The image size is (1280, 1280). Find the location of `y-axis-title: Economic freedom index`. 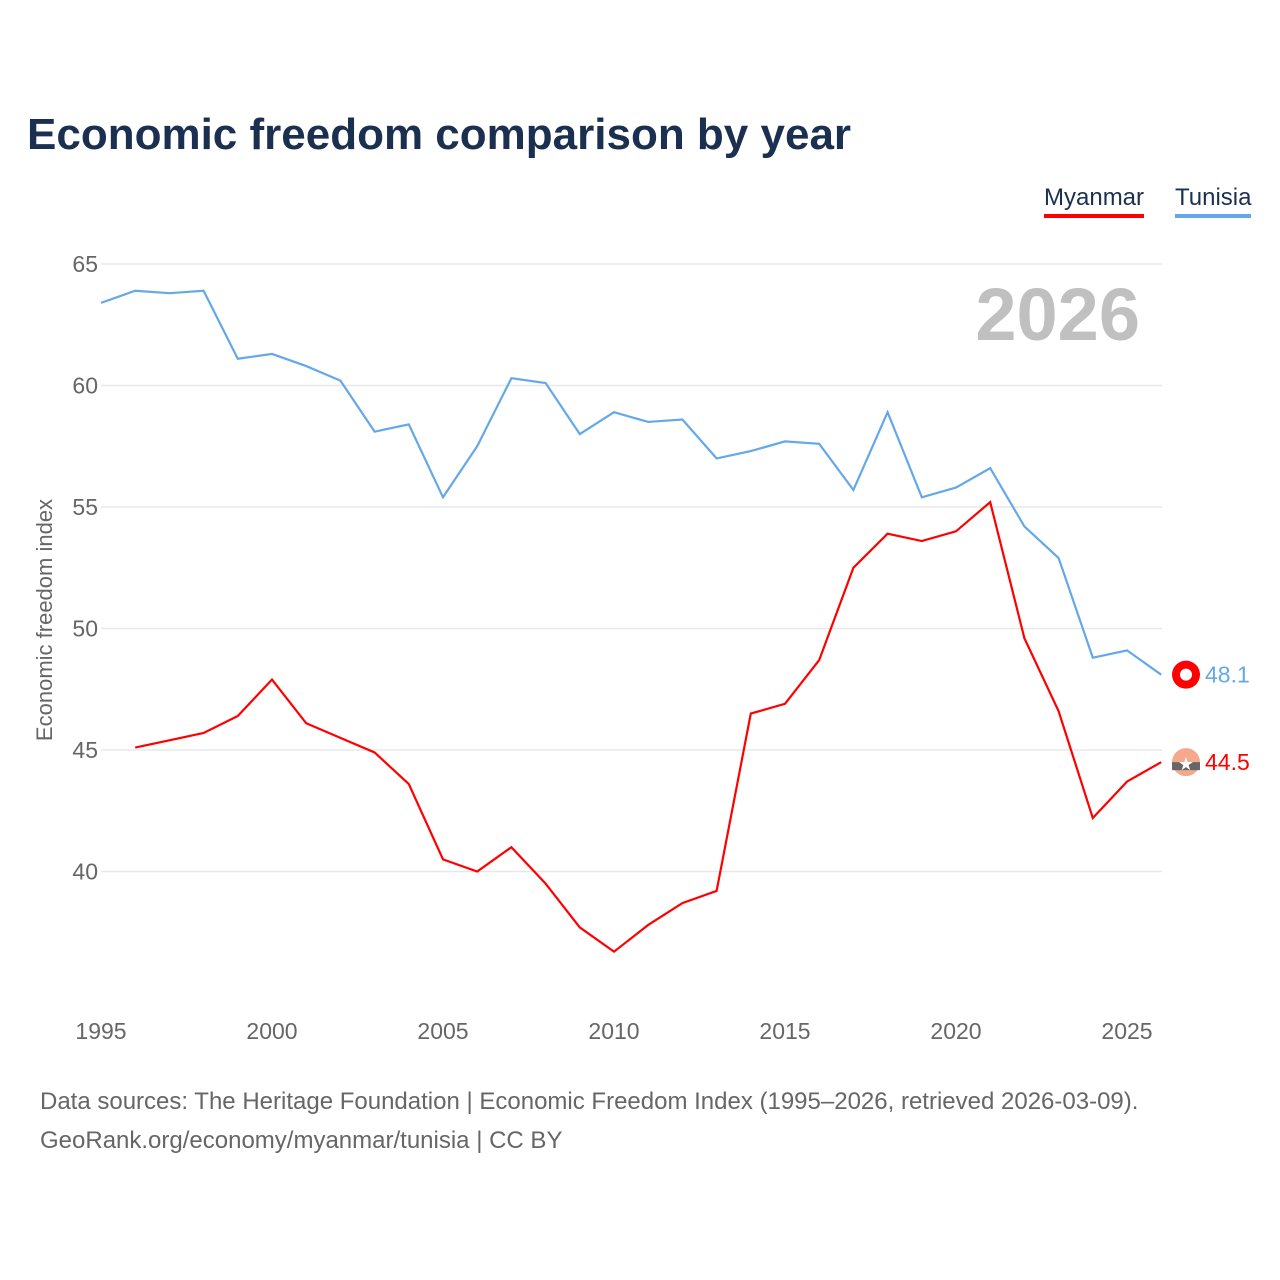

y-axis-title: Economic freedom index is located at coordinates (44, 620).